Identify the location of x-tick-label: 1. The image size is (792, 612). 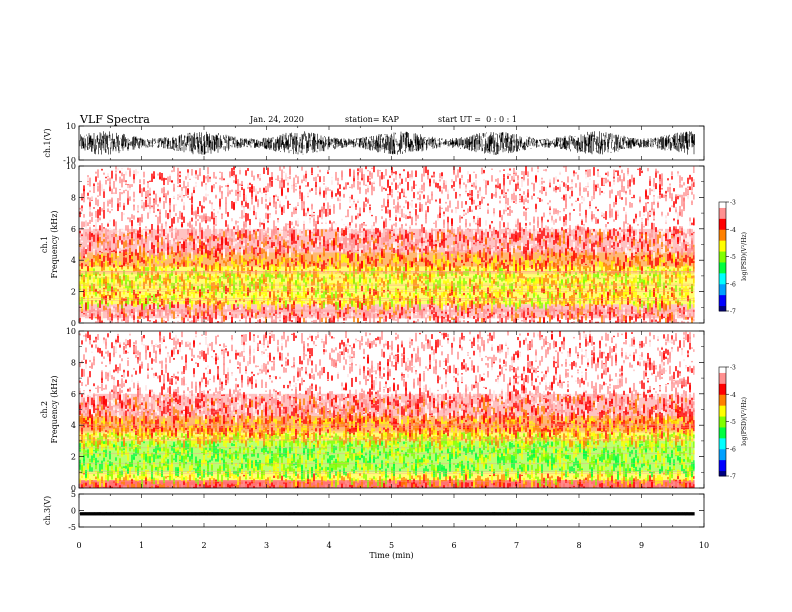
(141, 545).